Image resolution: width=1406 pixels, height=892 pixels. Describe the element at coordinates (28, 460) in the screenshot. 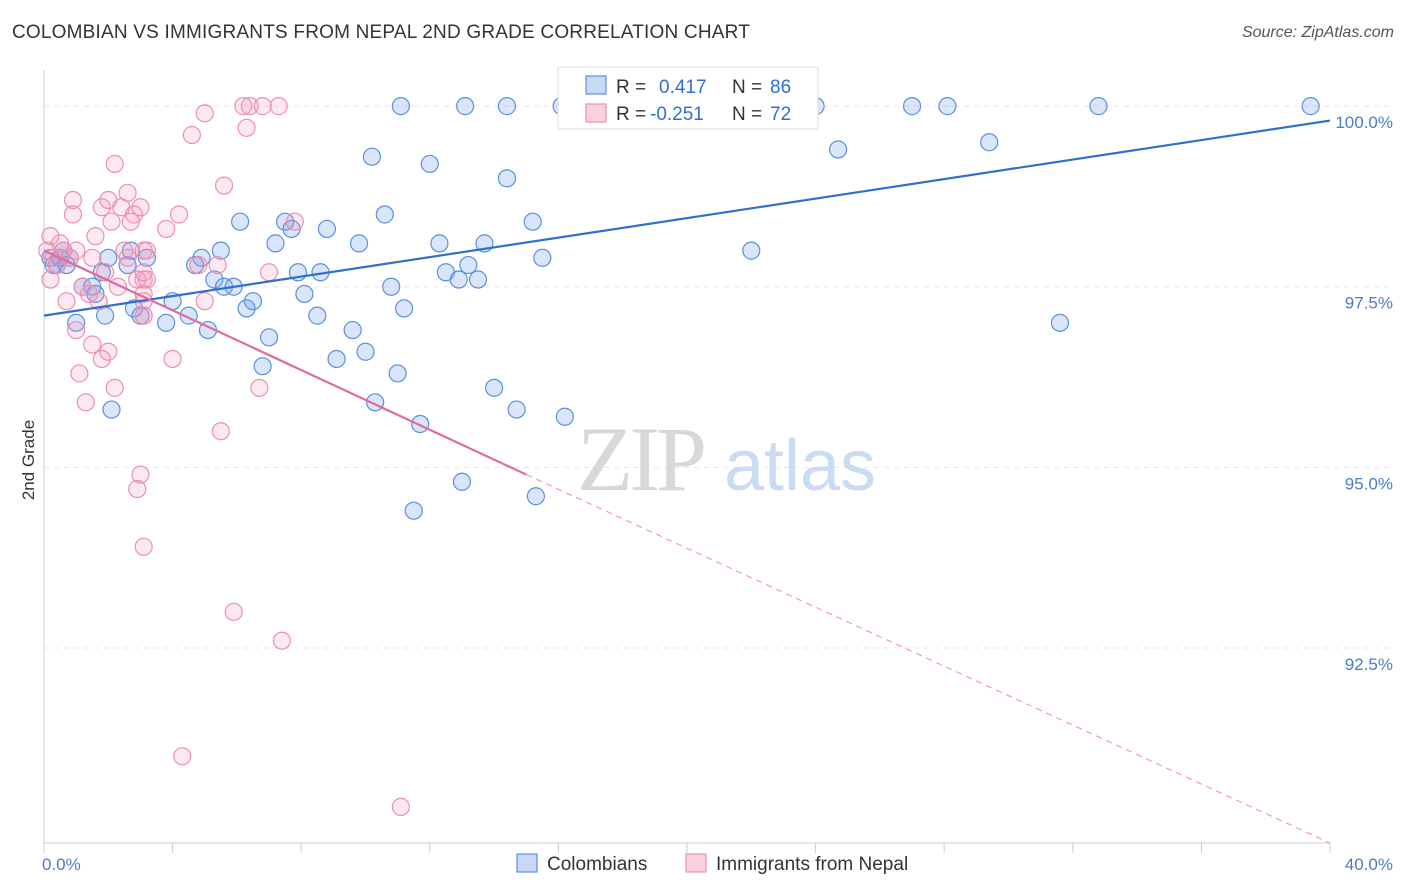

I see `y-axis-label: 2nd Grade` at that location.